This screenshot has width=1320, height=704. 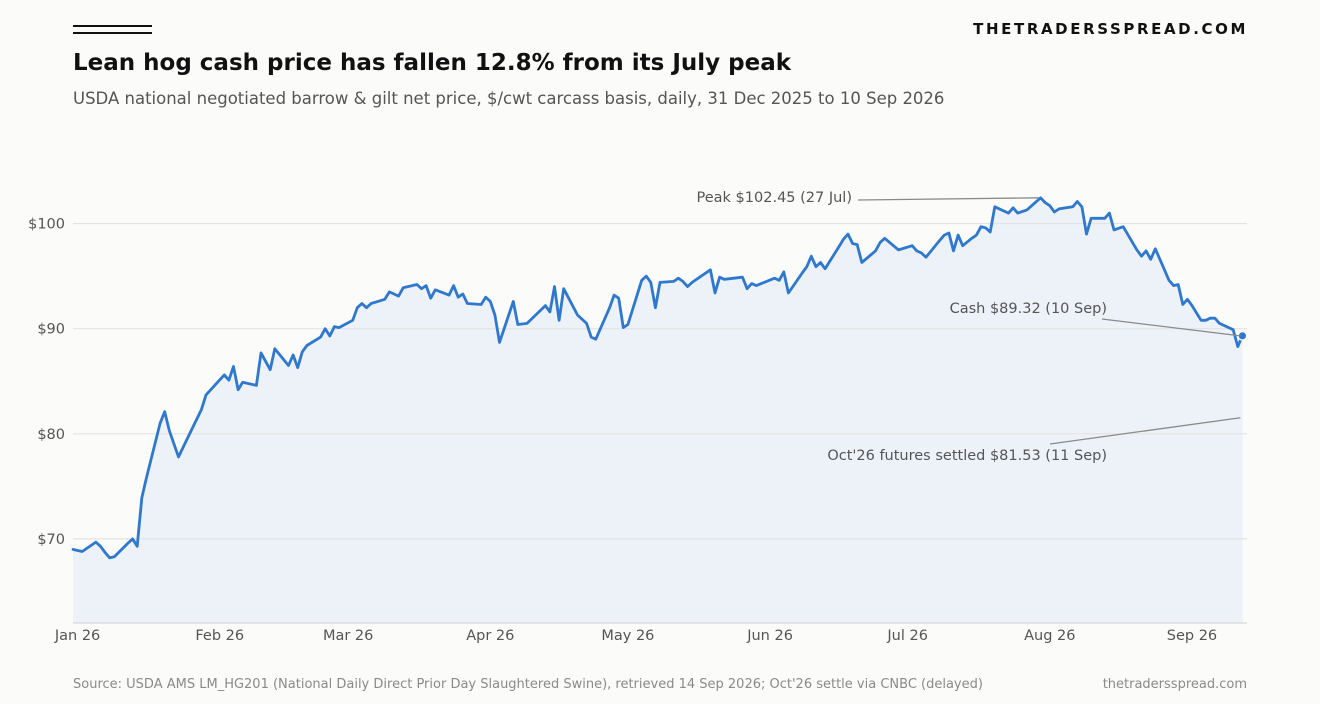 What do you see at coordinates (1049, 636) in the screenshot?
I see `x-tick-label: Aug 26` at bounding box center [1049, 636].